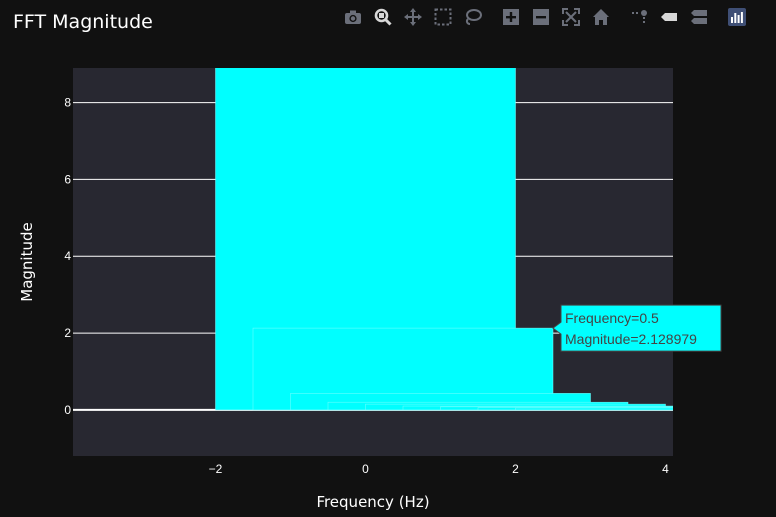  I want to click on hover-tooltip: Frequency=0.5 Magnitude=2.128979, so click(637, 328).